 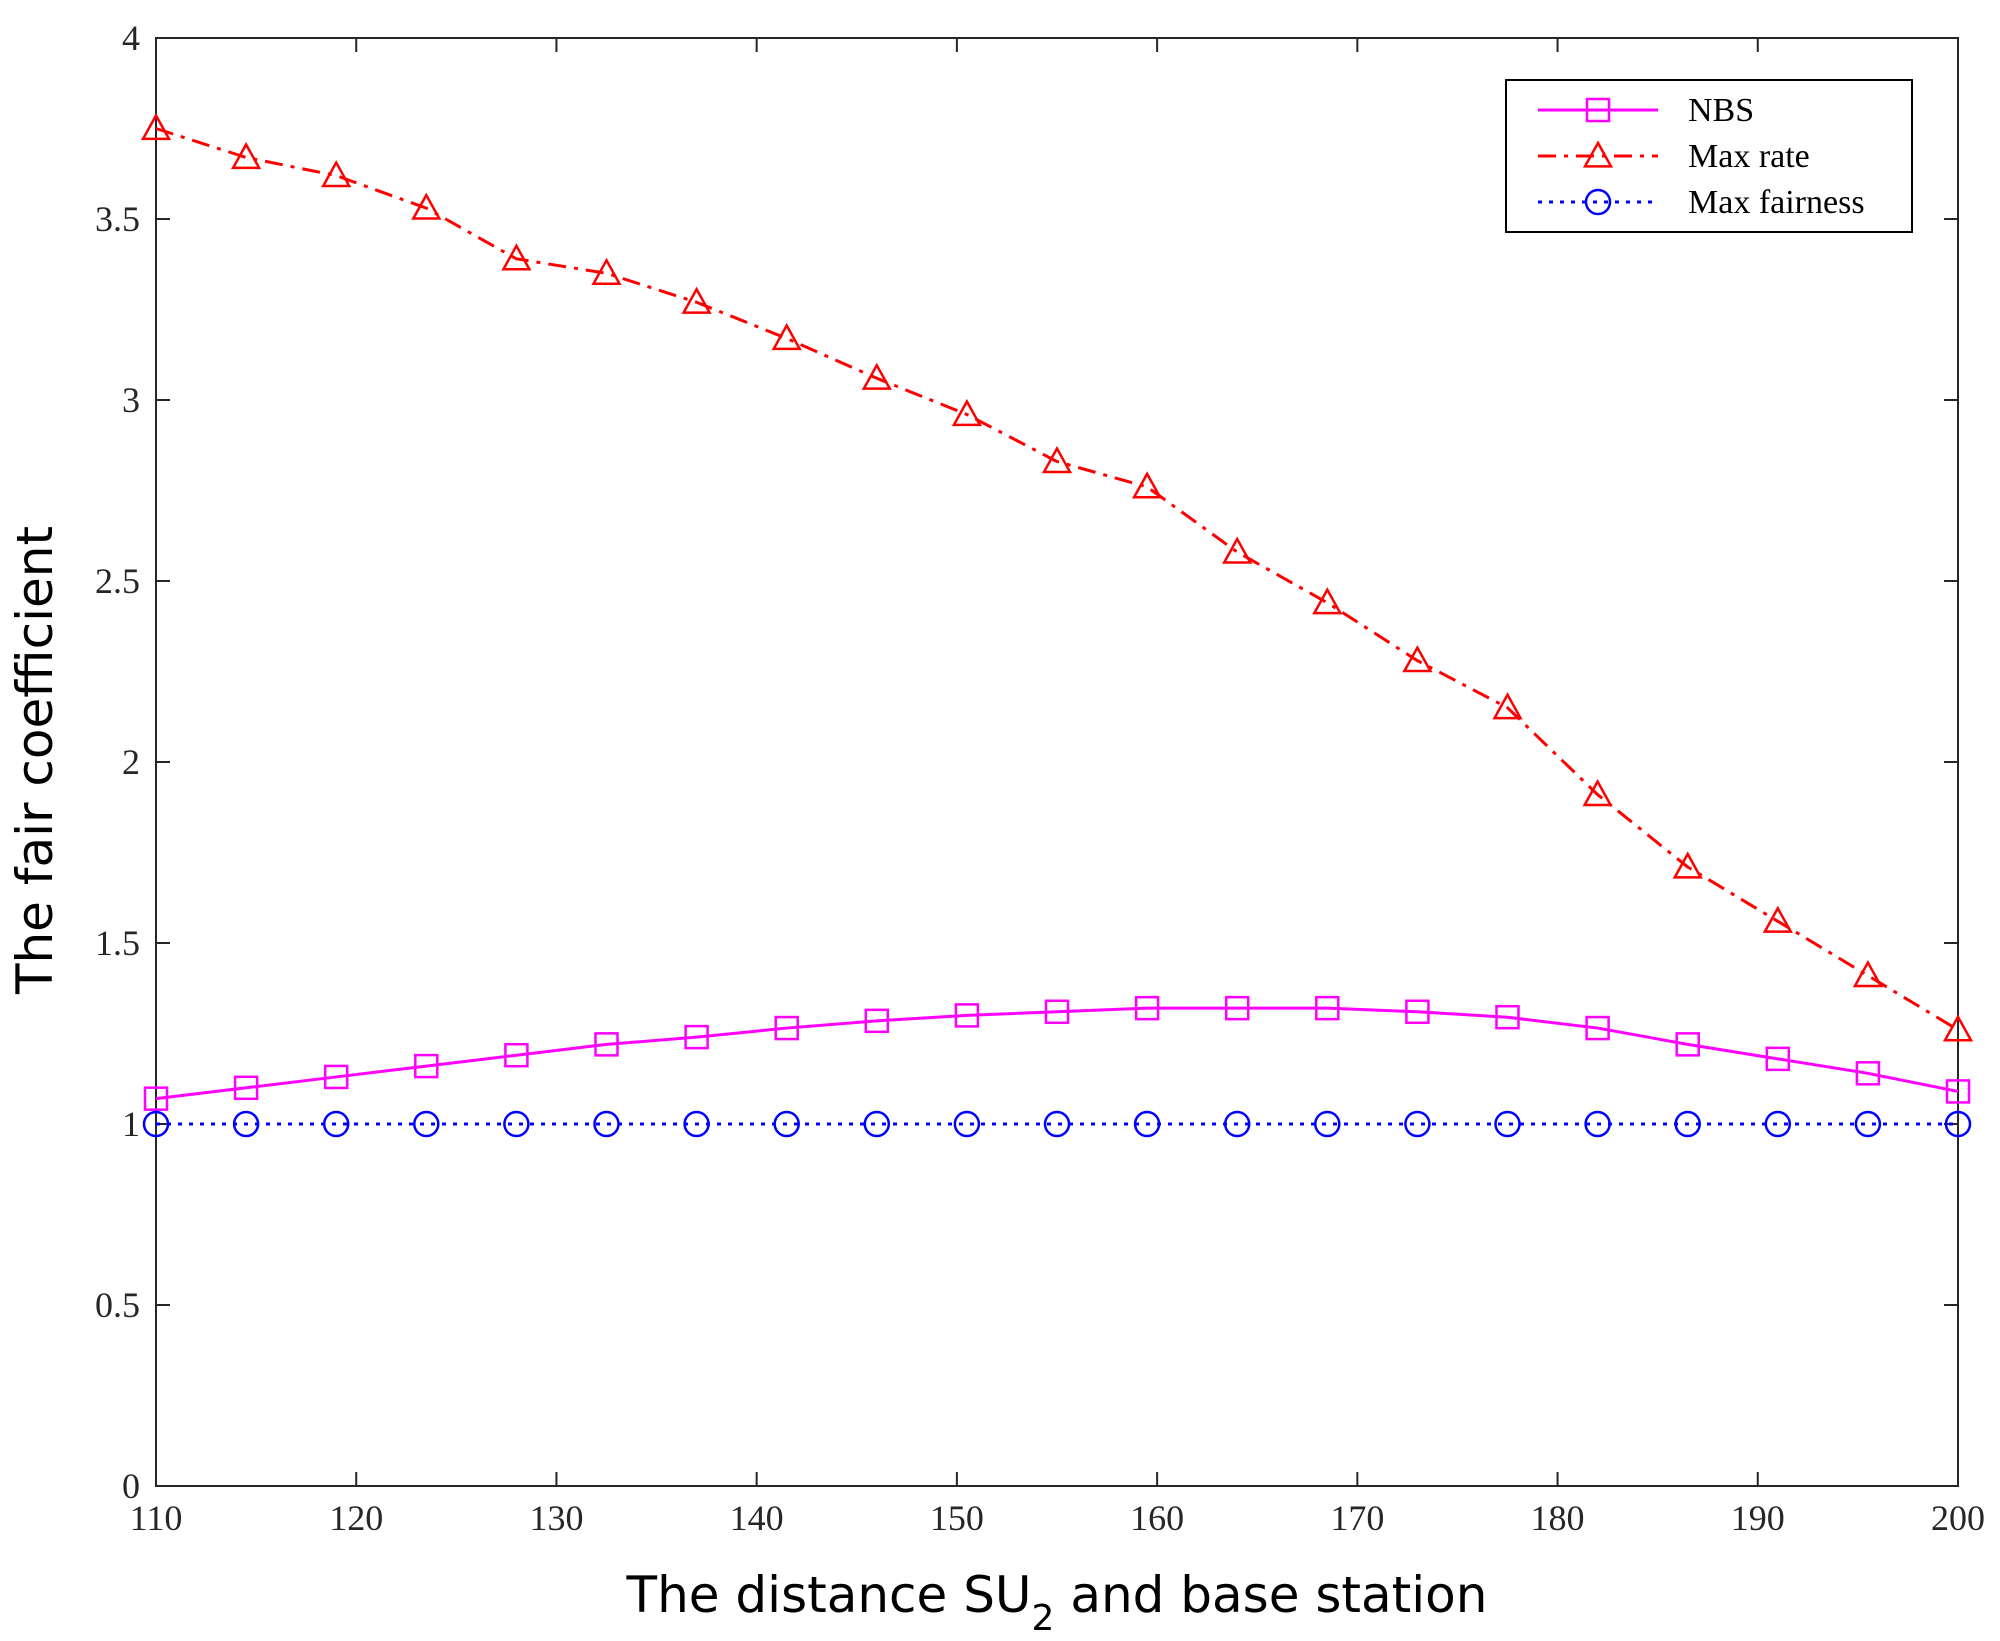 What do you see at coordinates (1674, 156) in the screenshot?
I see `legend-entry: Max rate` at bounding box center [1674, 156].